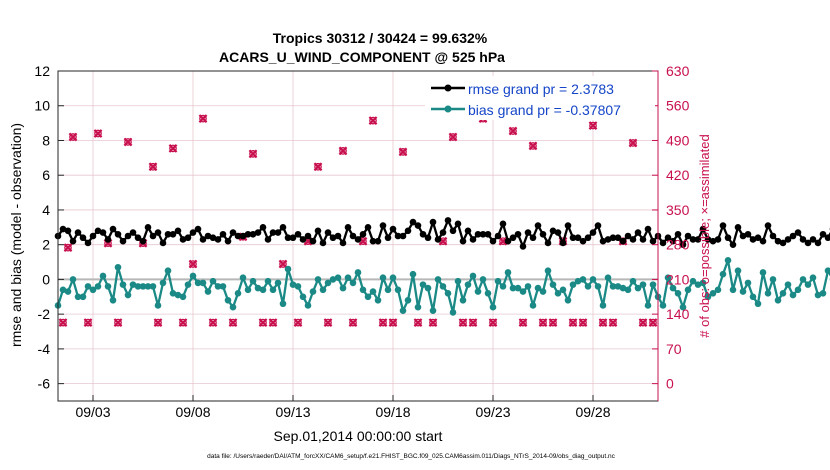 This screenshot has width=830, height=470. What do you see at coordinates (49, 227) in the screenshot?
I see `y-axis-left: -6 -4 -2 0 2 4 6 8 10 12` at bounding box center [49, 227].